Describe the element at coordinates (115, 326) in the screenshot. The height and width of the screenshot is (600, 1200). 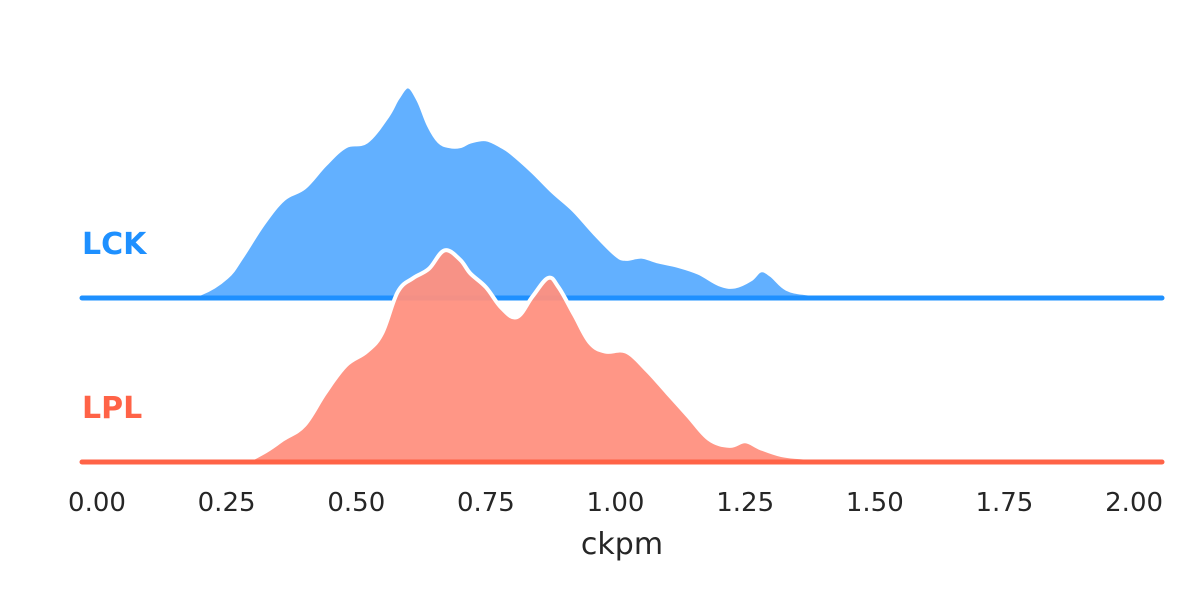
I see `series-labels-group: LCK LPL` at that location.